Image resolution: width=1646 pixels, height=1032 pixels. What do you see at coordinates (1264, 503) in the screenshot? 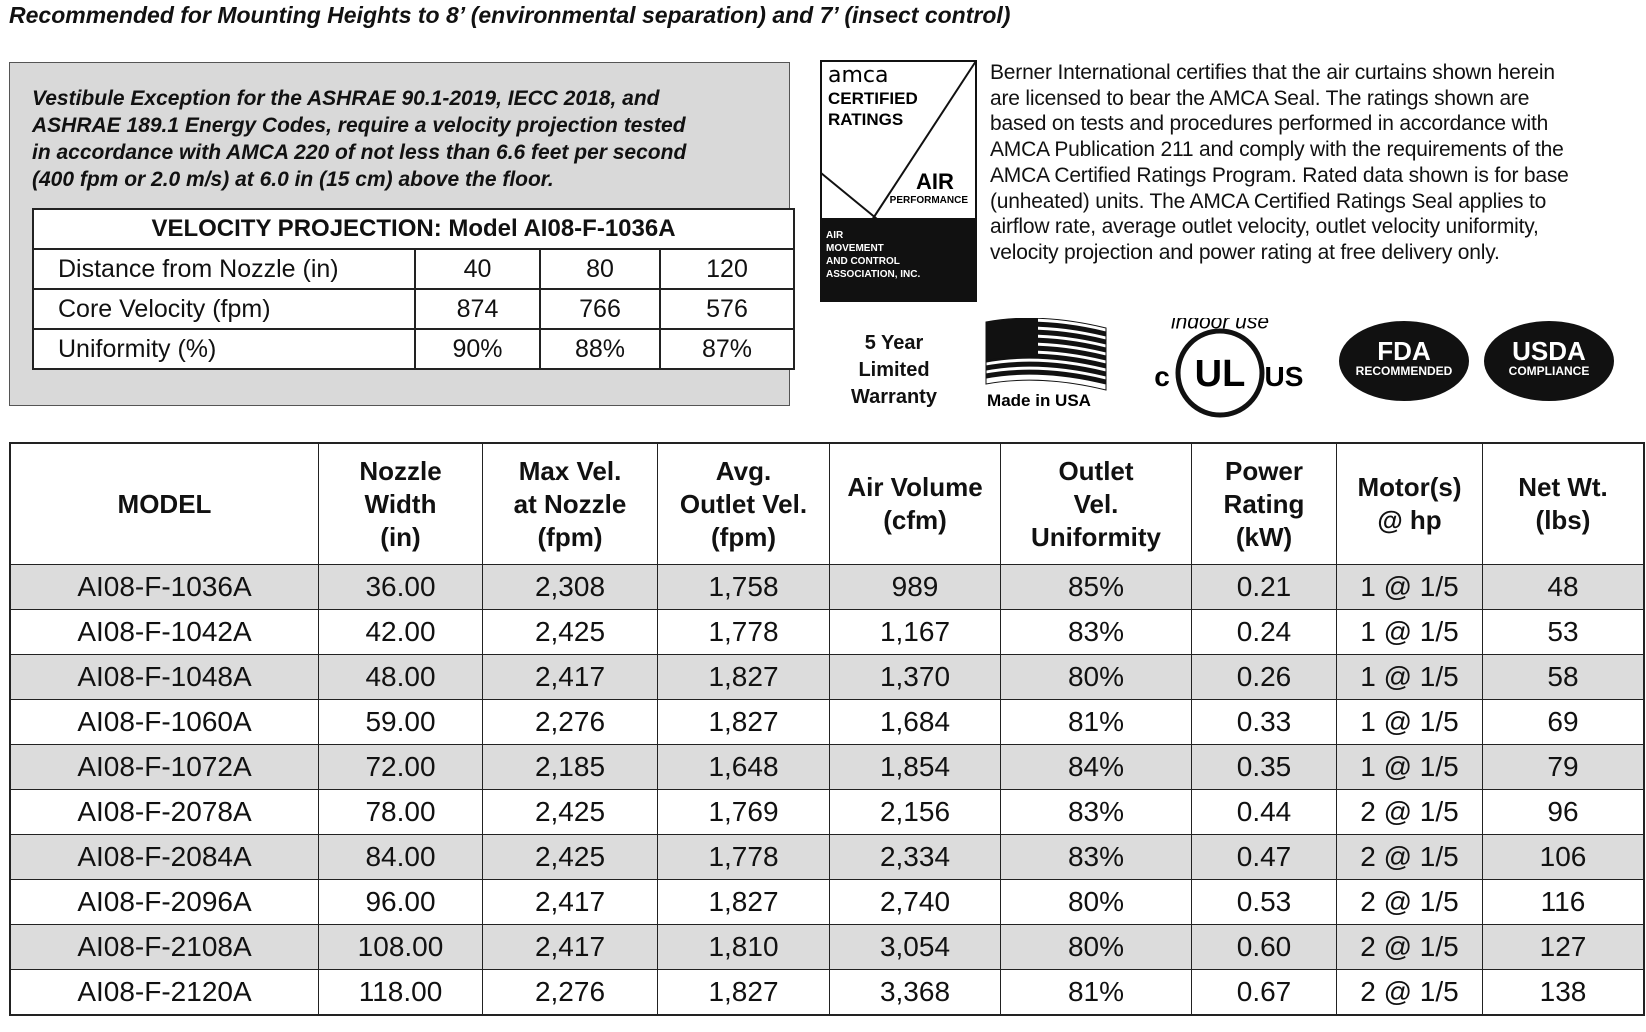
I see `header-line: Rating` at bounding box center [1264, 503].